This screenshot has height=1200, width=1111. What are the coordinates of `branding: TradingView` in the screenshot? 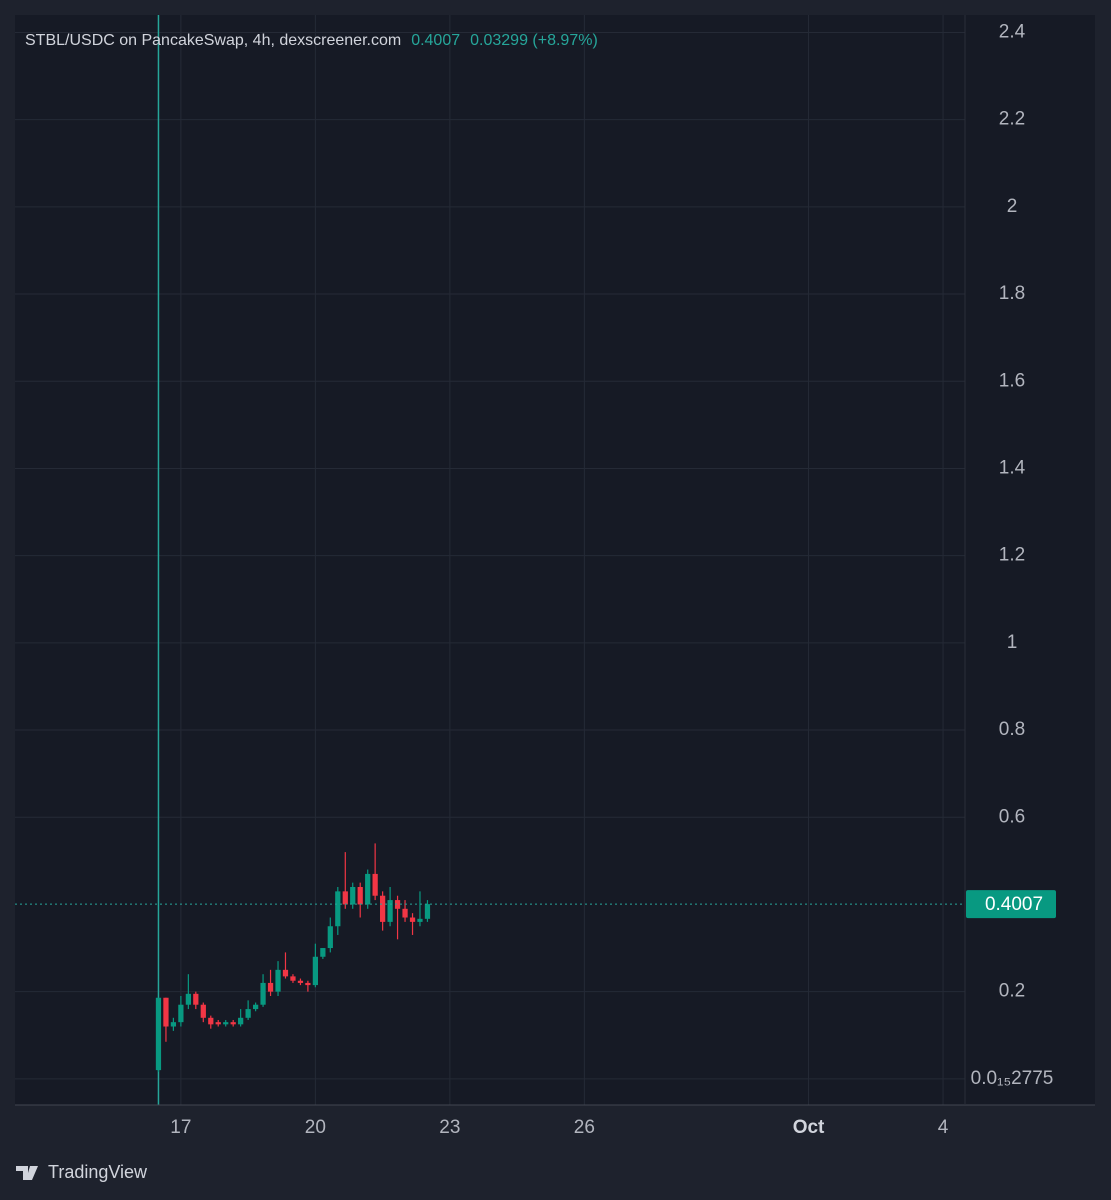 It's located at (82, 1172).